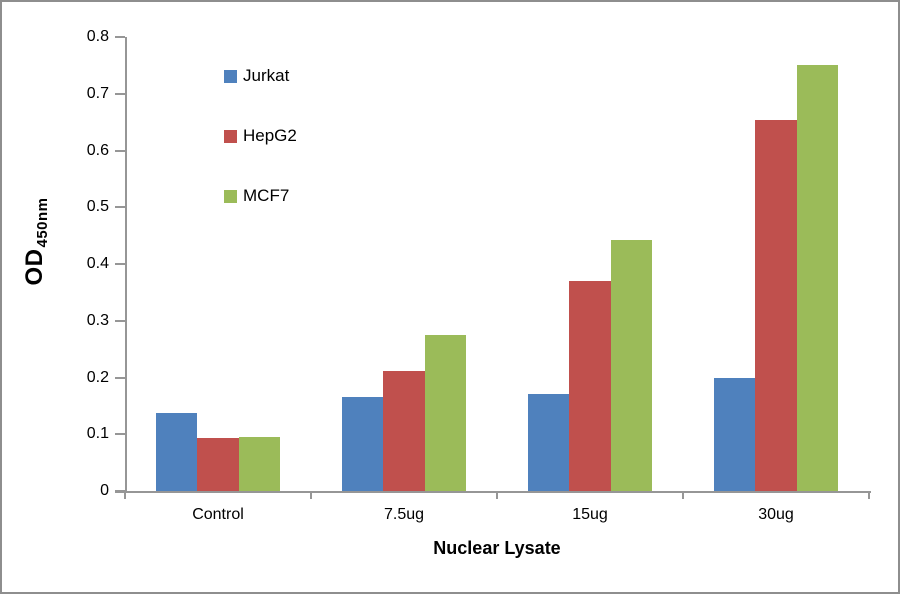 The image size is (900, 594). What do you see at coordinates (362, 444) in the screenshot?
I see `bar-jurkat-7.5ug` at bounding box center [362, 444].